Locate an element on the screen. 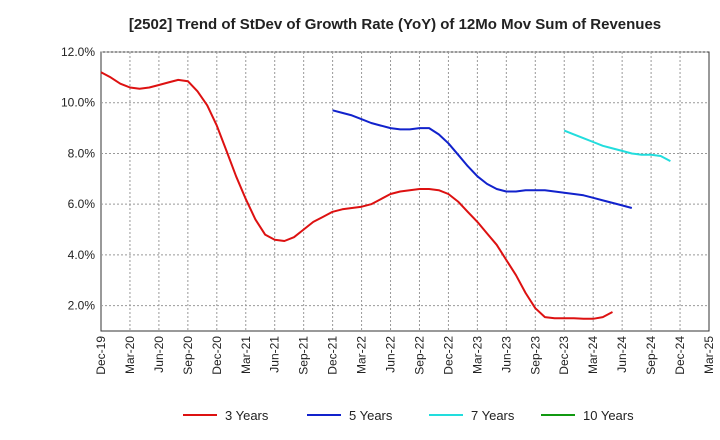 Image resolution: width=720 pixels, height=440 pixels. x-tick-label: Dec-23 is located at coordinates (564, 355).